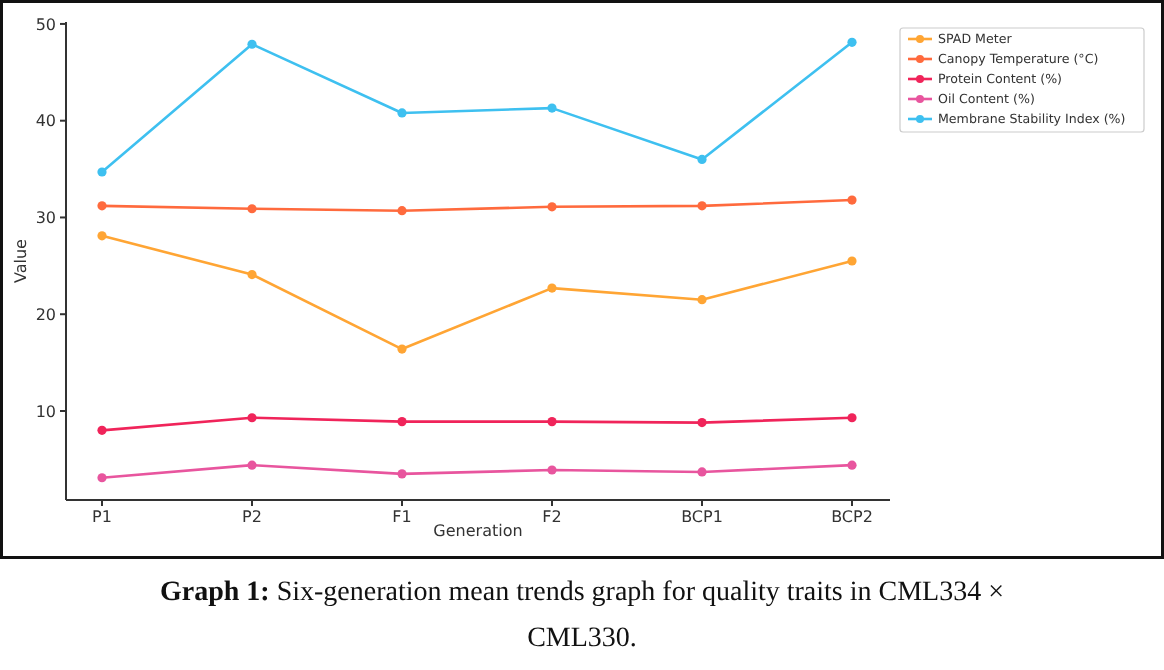  What do you see at coordinates (102, 517) in the screenshot?
I see `x-tick-label: P1` at bounding box center [102, 517].